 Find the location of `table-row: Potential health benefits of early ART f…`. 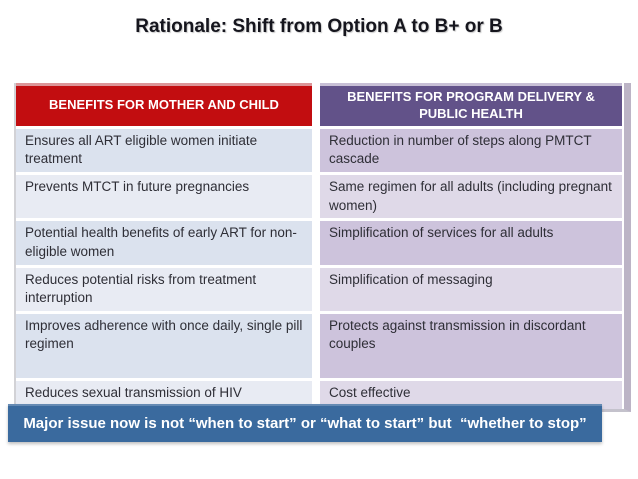

table-row: Potential health benefits of early ART f… is located at coordinates (320, 243).